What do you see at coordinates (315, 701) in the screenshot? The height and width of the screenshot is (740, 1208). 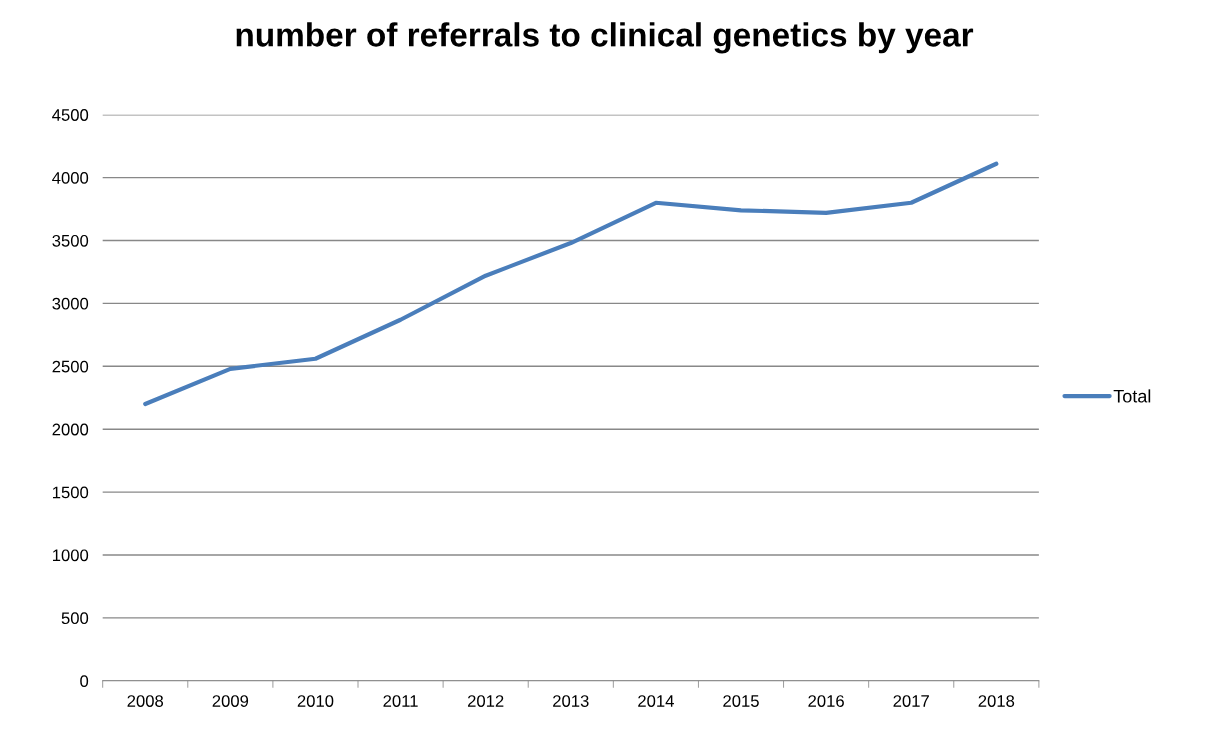 I see `x-tick-label: 2010` at bounding box center [315, 701].